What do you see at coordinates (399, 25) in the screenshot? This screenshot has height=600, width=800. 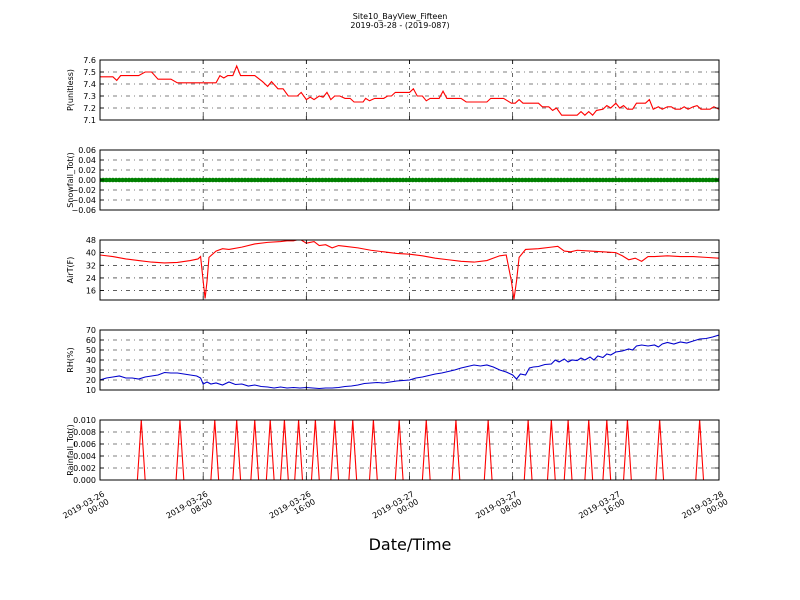 I see `chart-subtitle: 2019-03-28 - (2019-087)` at bounding box center [399, 25].